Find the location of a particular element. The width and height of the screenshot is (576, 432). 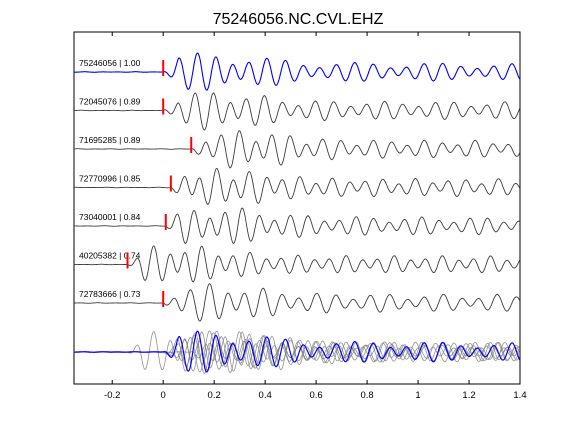

chart-title: 75246056.NC.CVL.EHZ is located at coordinates (298, 19).